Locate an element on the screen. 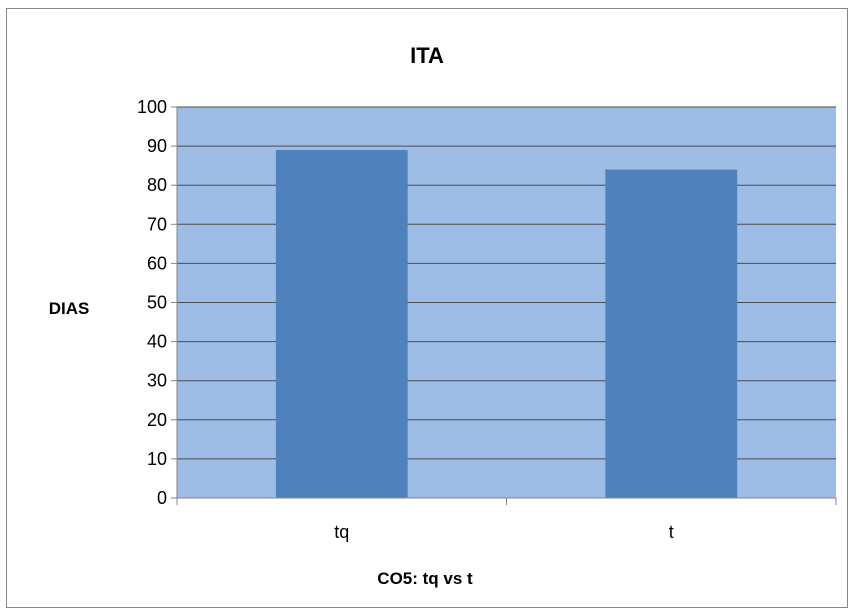 This screenshot has height=614, width=854. y-tick-label: 20 is located at coordinates (157, 420).